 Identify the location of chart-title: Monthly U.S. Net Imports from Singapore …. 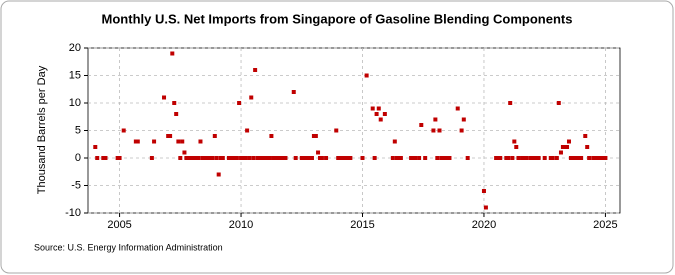
(337, 18).